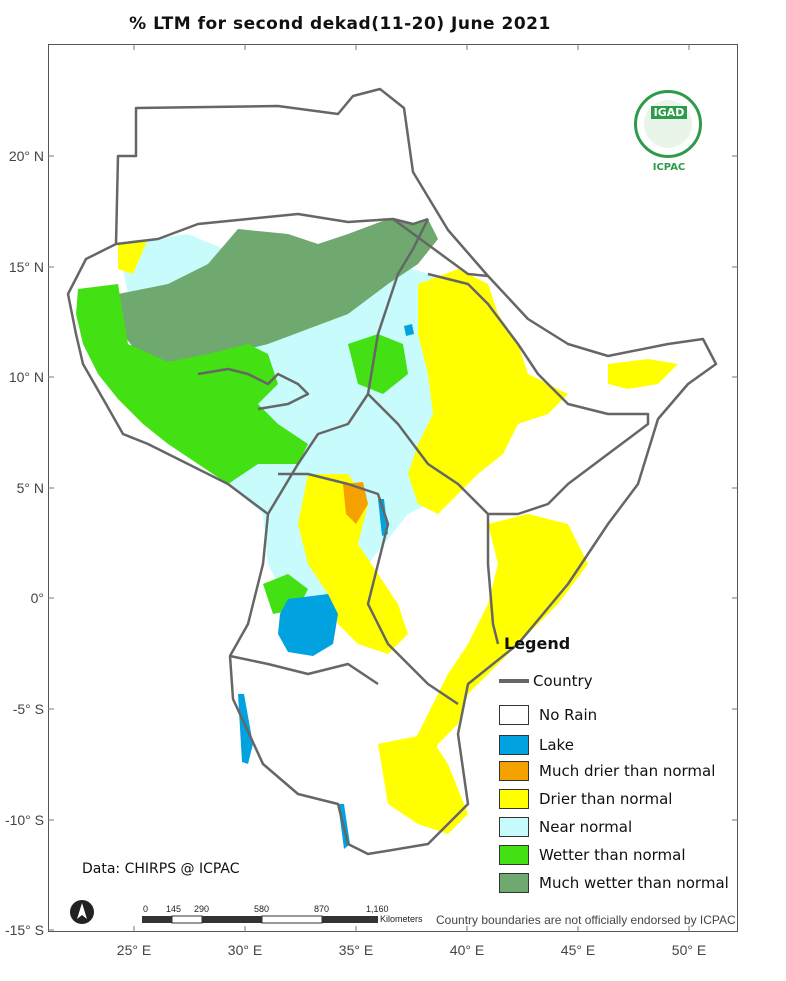  I want to click on legend-item: Near normal, so click(565, 827).